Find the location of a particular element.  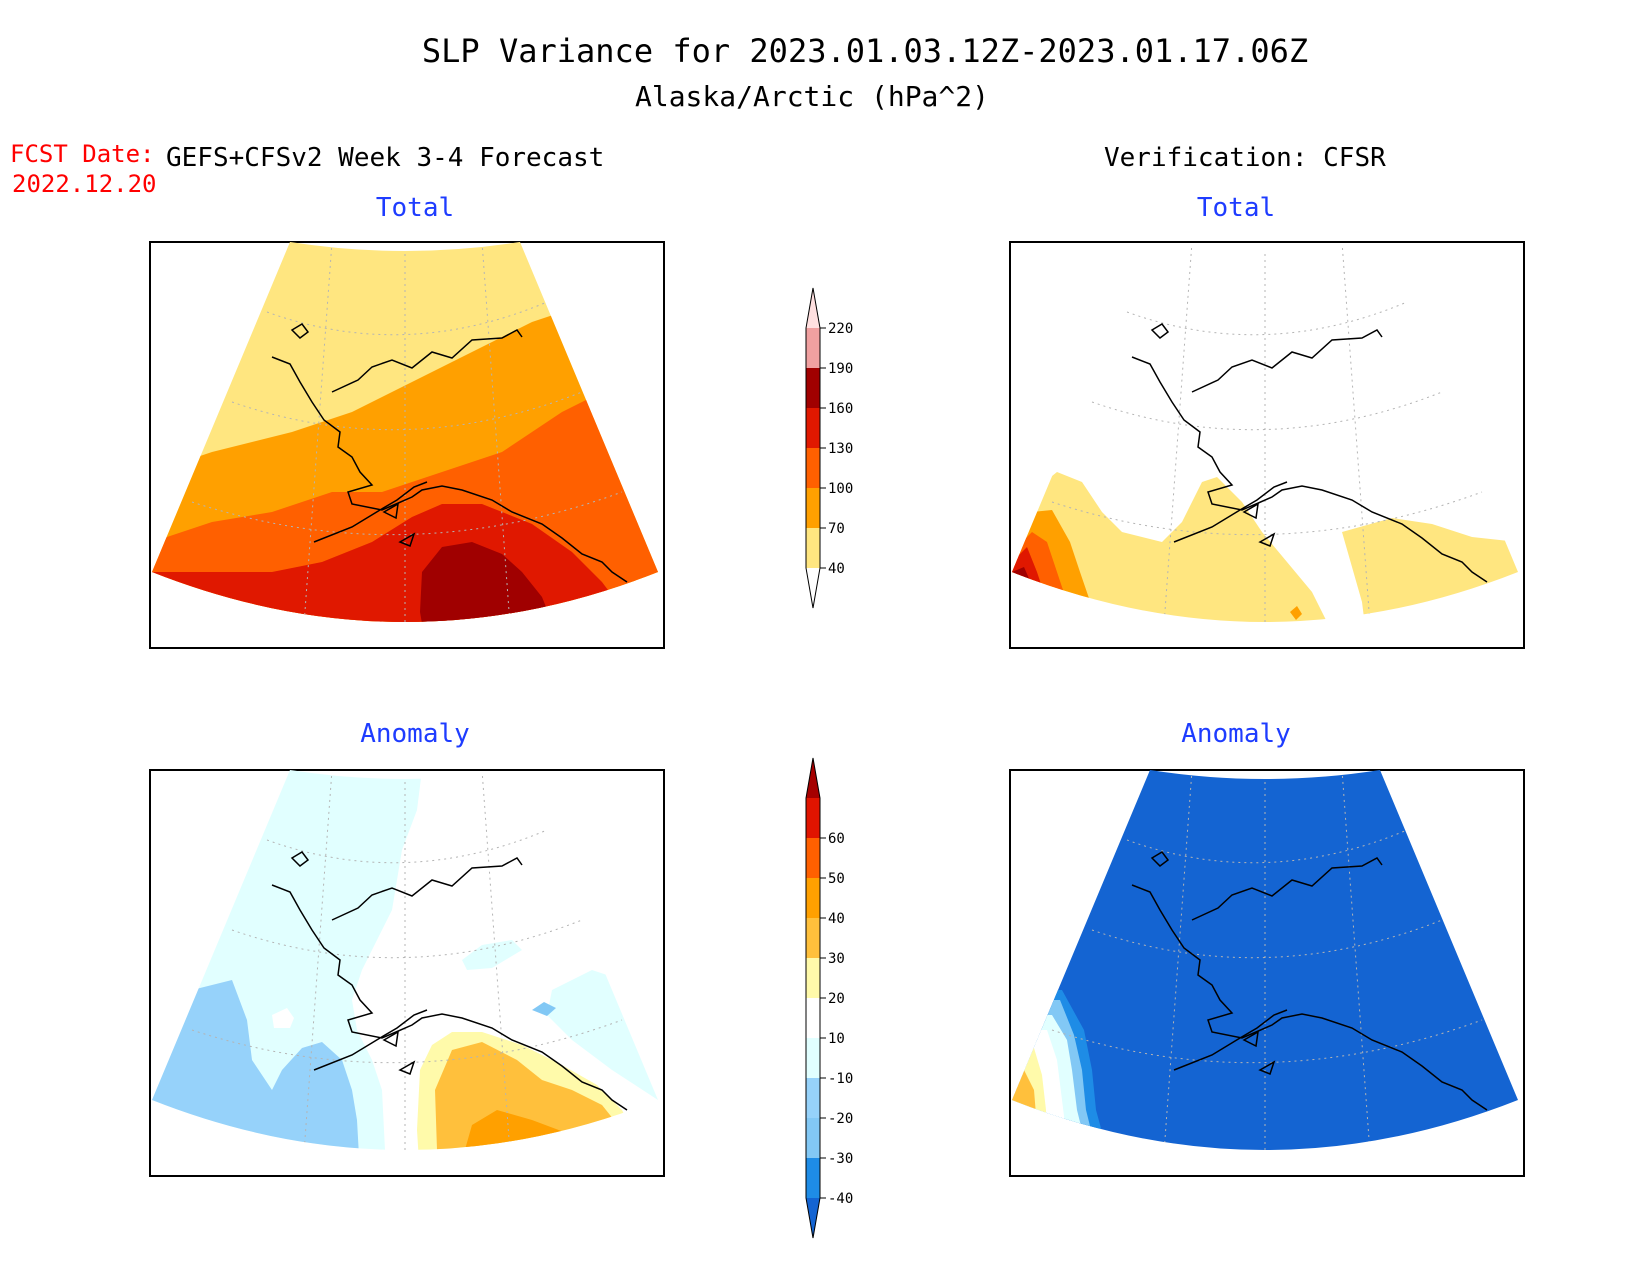

shade-minus20-minus30-spot is located at coordinates (544, 1009).